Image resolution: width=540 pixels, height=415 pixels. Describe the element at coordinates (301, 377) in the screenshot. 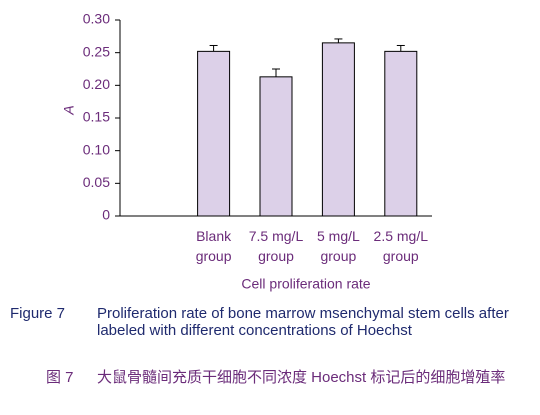

I see `caption-text-zh: 大鼠骨髓间充质干细胞不同浓度 Hoechst 标记后的细胞增殖率` at that location.